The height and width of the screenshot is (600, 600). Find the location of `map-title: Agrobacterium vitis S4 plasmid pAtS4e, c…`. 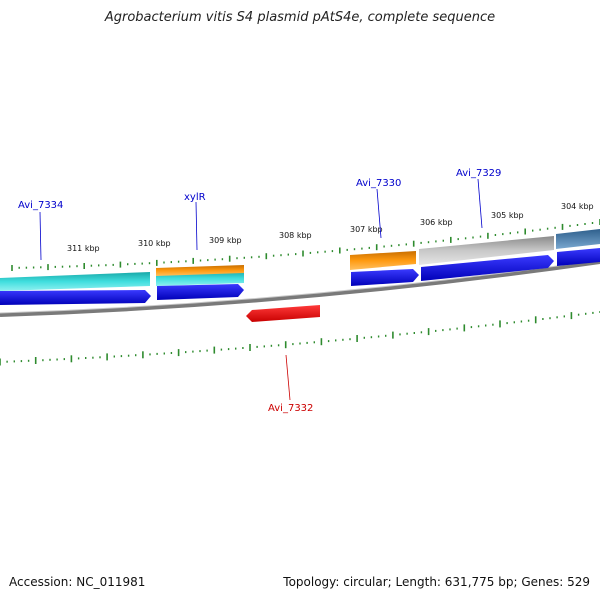

map-title: Agrobacterium vitis S4 plasmid pAtS4e, c… is located at coordinates (300, 17).